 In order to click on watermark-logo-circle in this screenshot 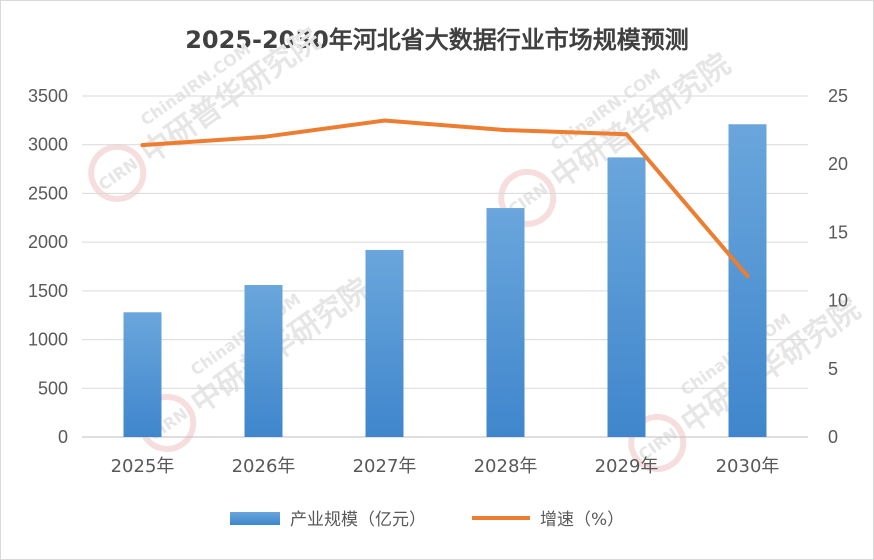, I will do `click(117, 172)`.